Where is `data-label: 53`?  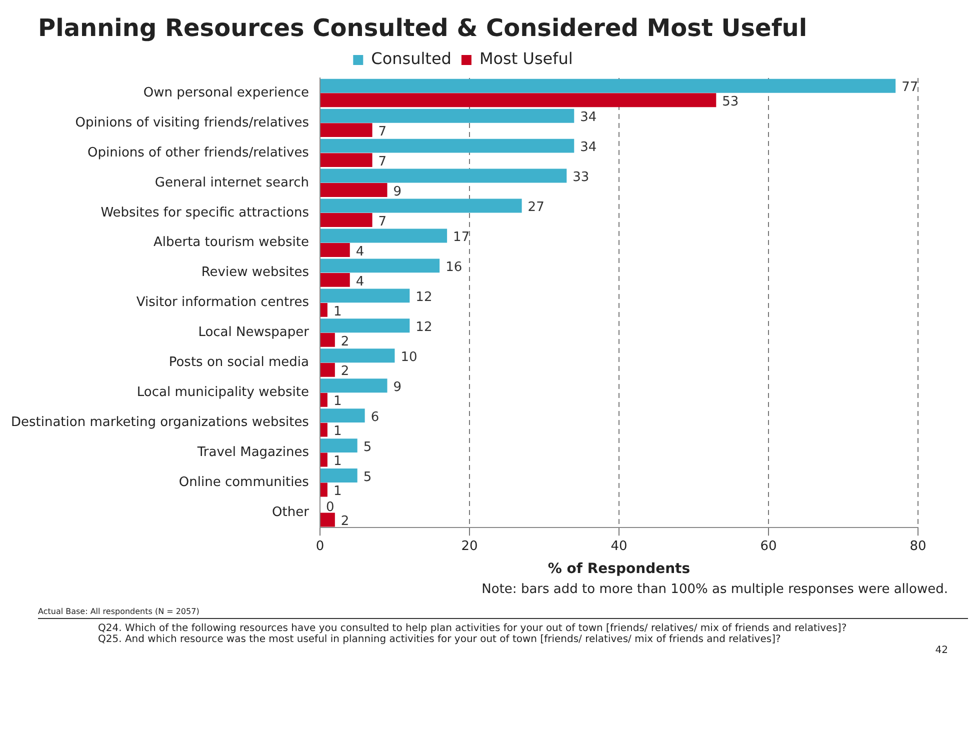 data-label: 53 is located at coordinates (730, 102).